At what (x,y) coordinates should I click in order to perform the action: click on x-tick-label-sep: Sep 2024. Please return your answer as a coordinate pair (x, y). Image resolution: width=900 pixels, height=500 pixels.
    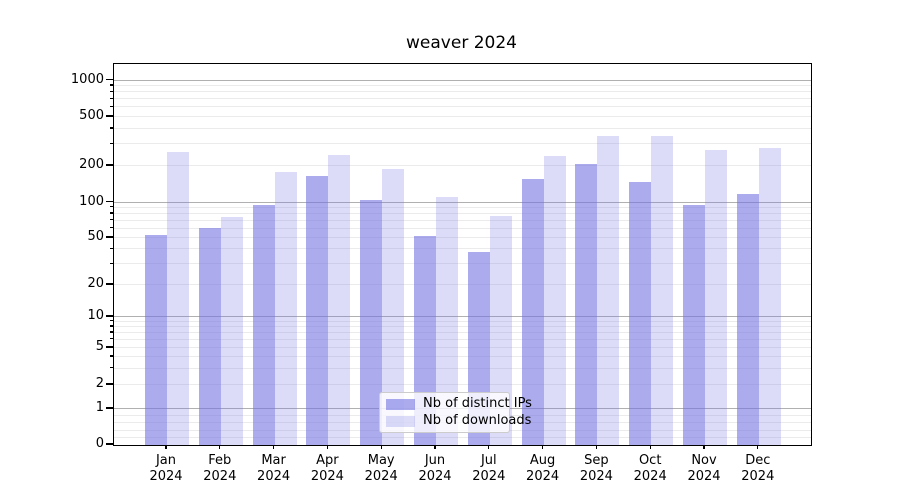
    Looking at the image, I should click on (596, 468).